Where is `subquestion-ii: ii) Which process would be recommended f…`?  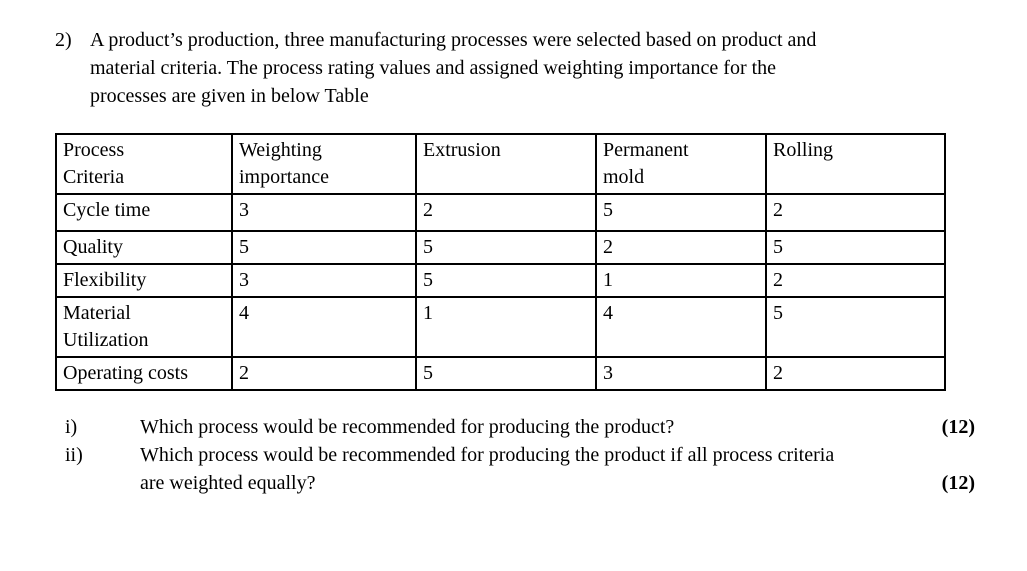
subquestion-ii: ii) Which process would be recommended f… is located at coordinates (525, 469).